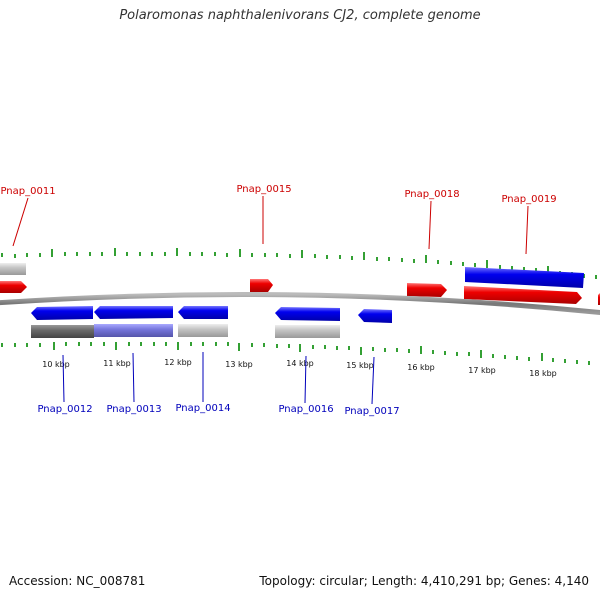  I want to click on scale-label-18kbp: 18 kbp, so click(543, 373).